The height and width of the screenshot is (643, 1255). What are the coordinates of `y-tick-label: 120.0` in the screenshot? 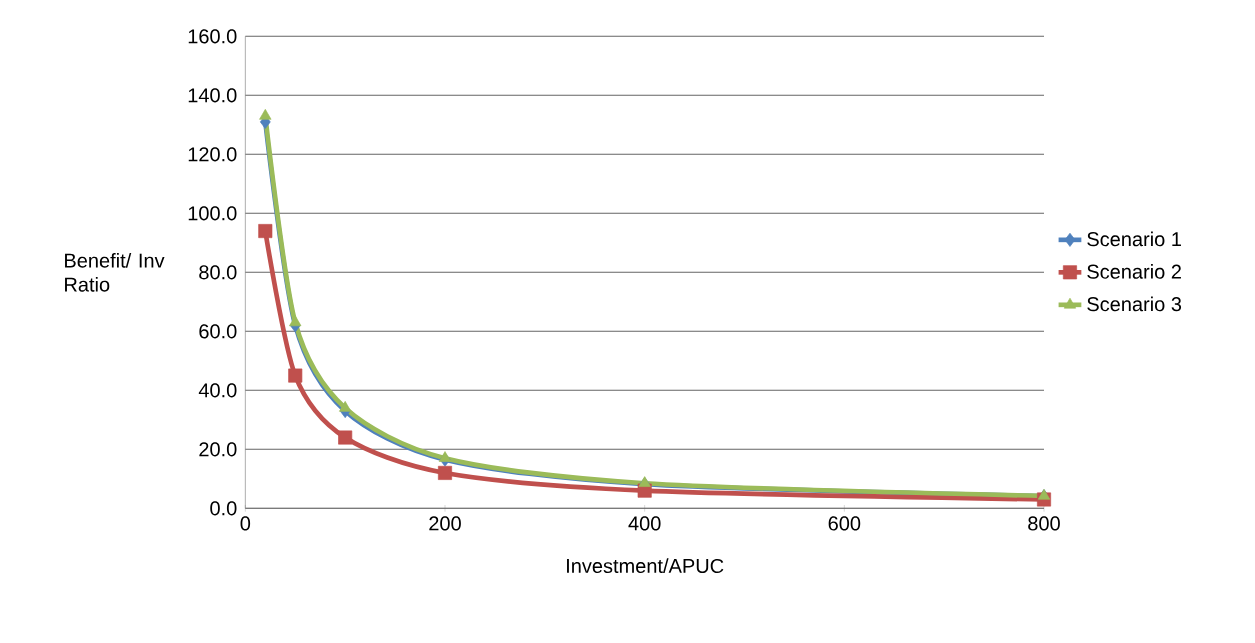 It's located at (212, 154).